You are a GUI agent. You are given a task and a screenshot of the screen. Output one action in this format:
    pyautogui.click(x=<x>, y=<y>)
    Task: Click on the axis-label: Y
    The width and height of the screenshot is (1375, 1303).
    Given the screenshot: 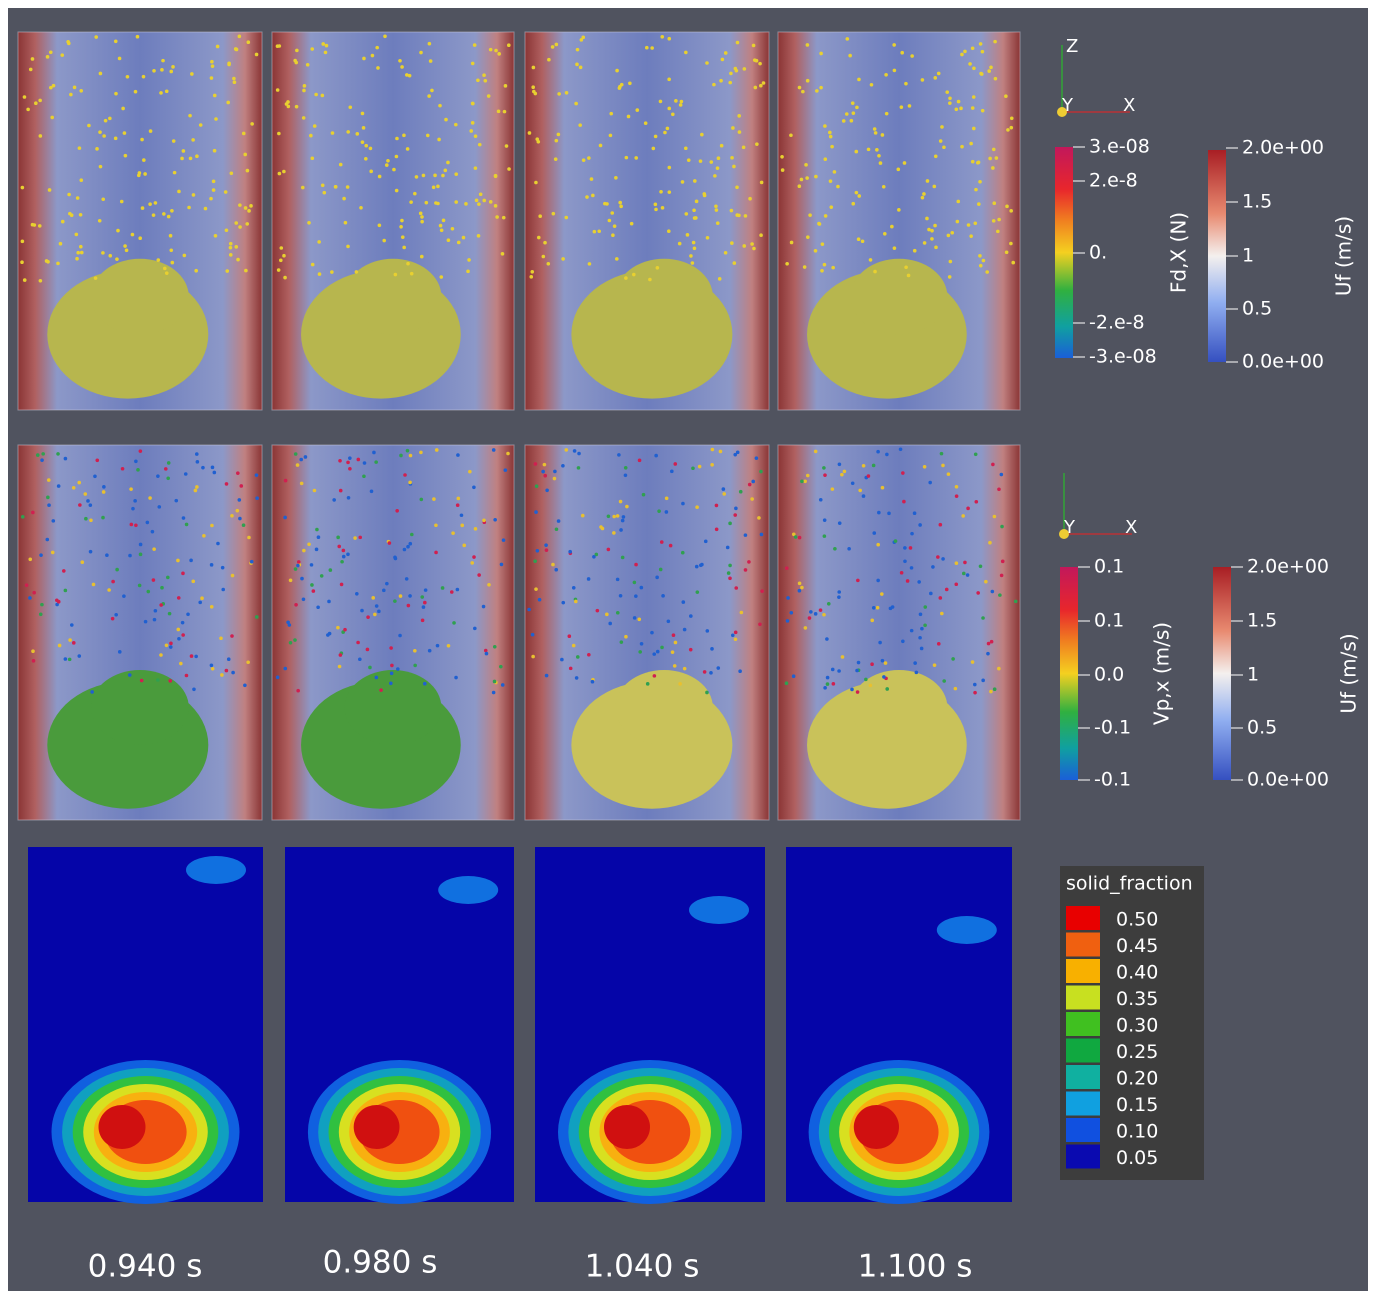 What is the action you would take?
    pyautogui.click(x=1069, y=527)
    